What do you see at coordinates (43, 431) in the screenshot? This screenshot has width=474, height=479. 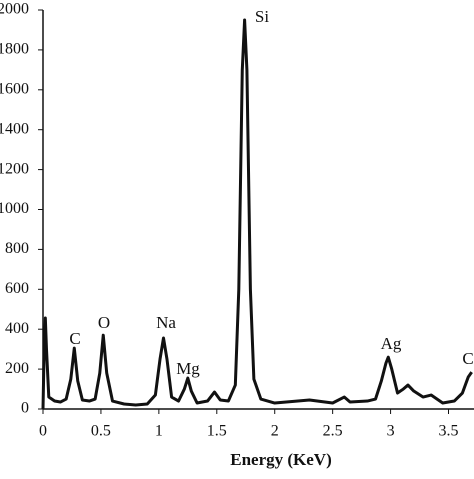 I see `x-tick-label: 0` at bounding box center [43, 431].